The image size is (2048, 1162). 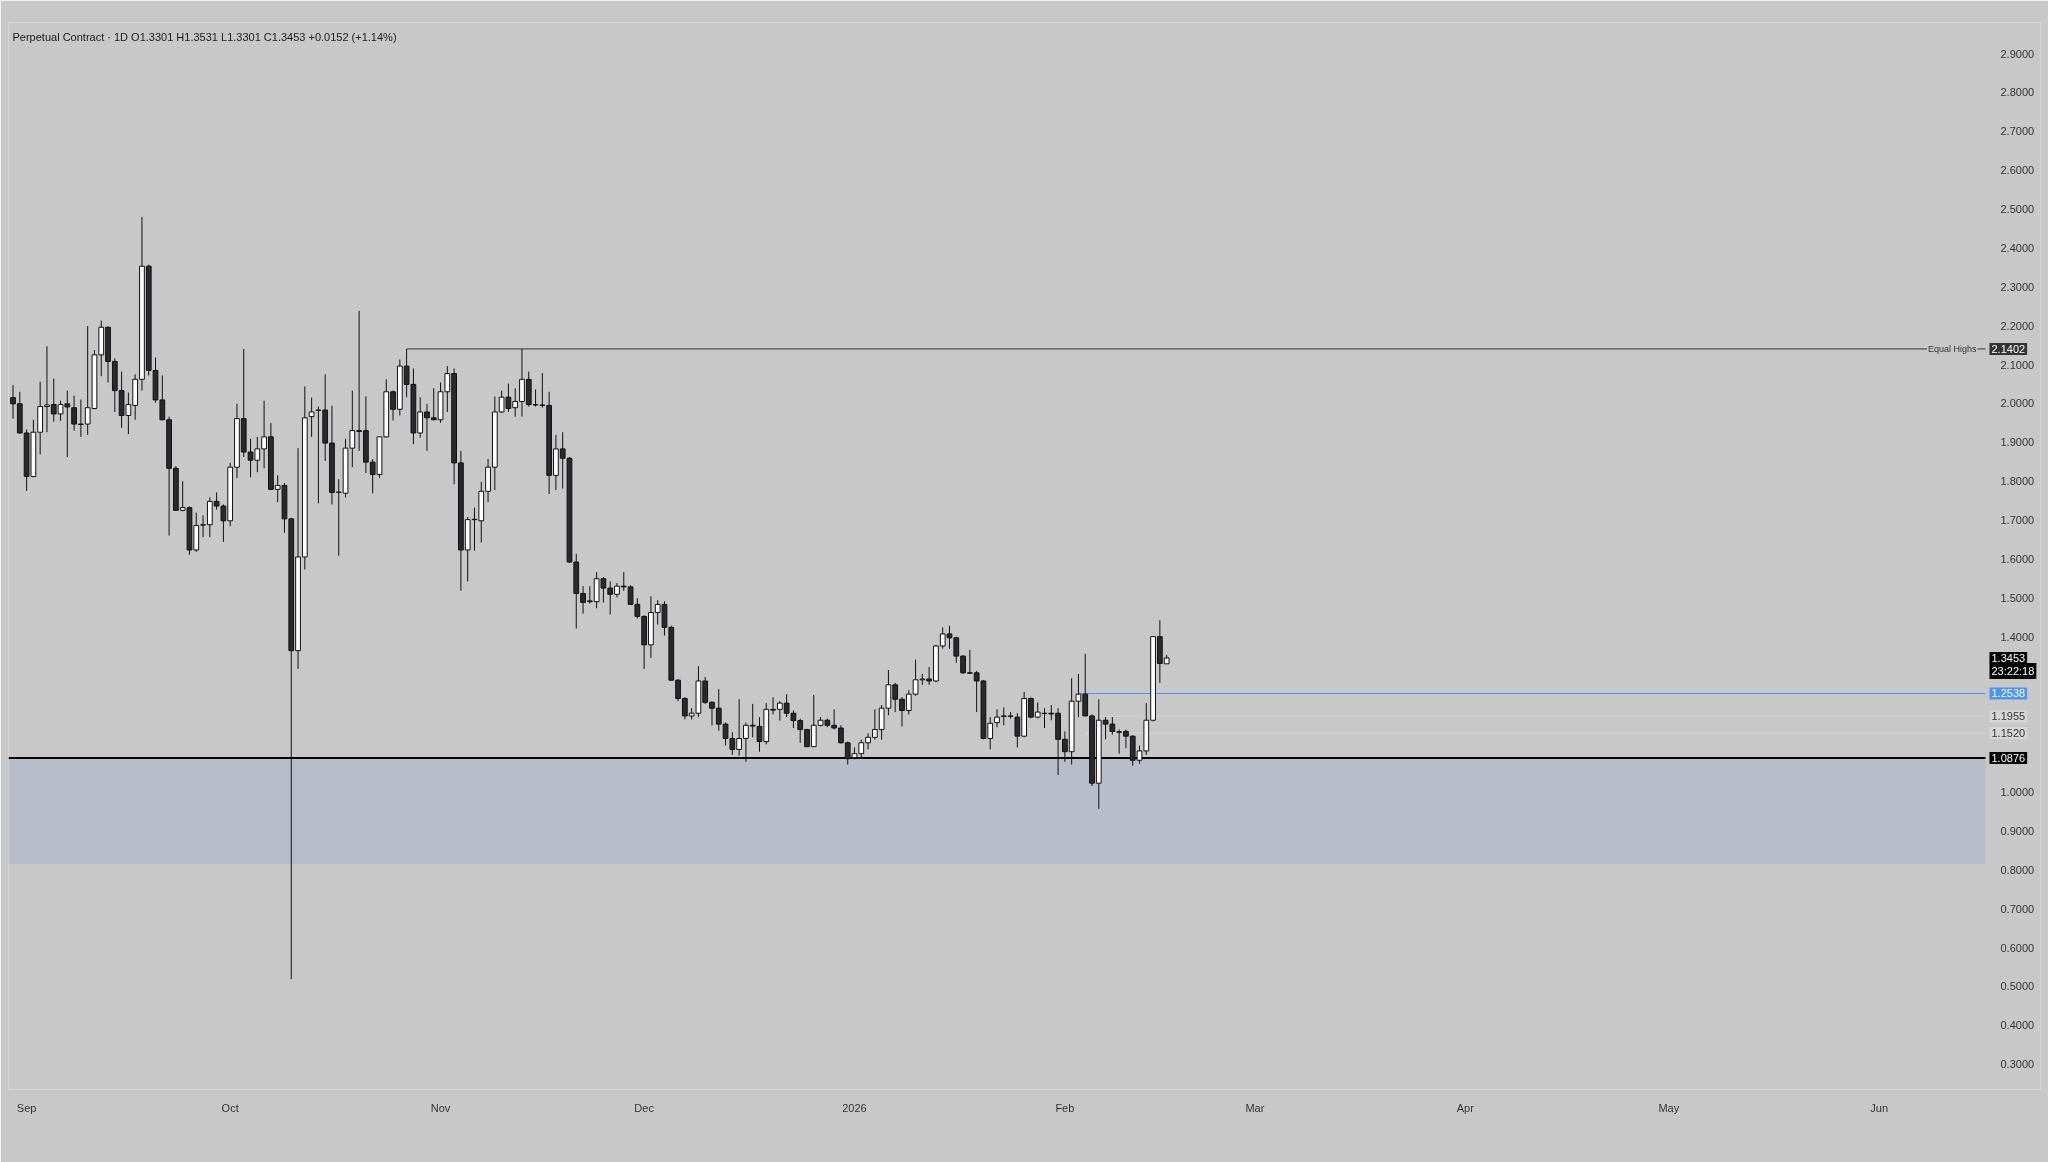 I want to click on y-tick-label: 1.6000, so click(x=2017, y=558).